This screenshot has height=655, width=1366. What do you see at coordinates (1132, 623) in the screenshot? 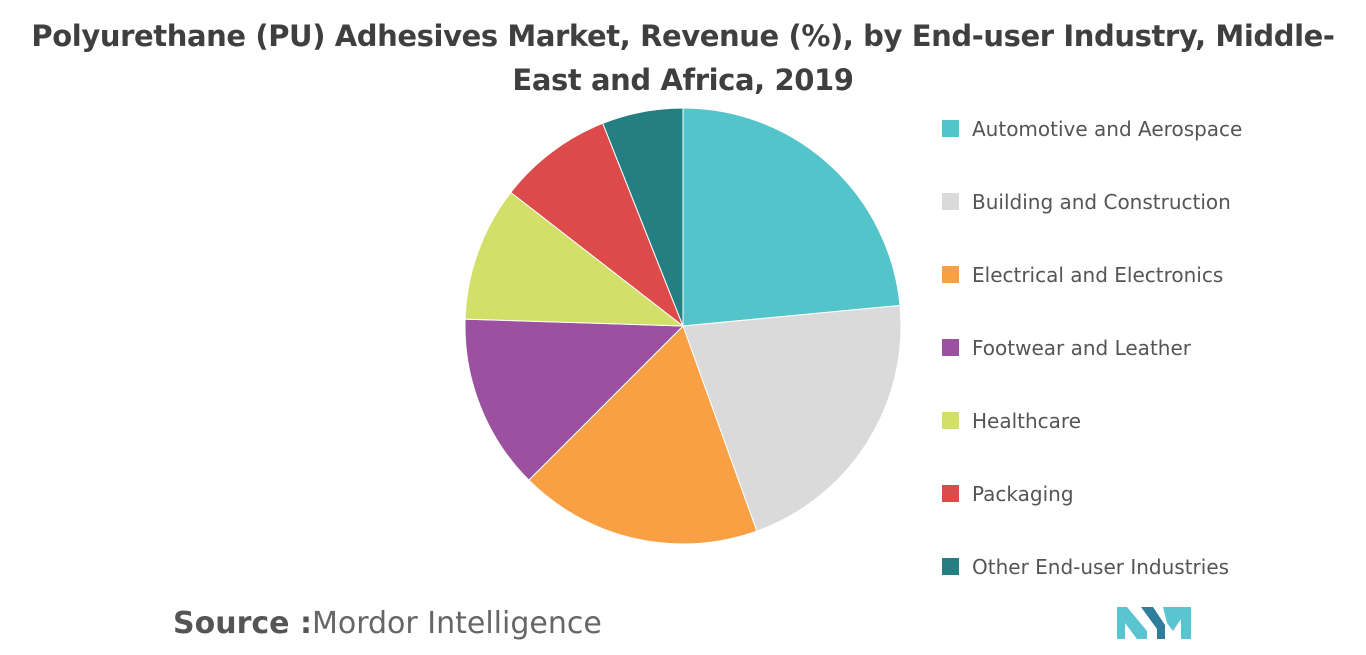
I see `logo-left-shape` at bounding box center [1132, 623].